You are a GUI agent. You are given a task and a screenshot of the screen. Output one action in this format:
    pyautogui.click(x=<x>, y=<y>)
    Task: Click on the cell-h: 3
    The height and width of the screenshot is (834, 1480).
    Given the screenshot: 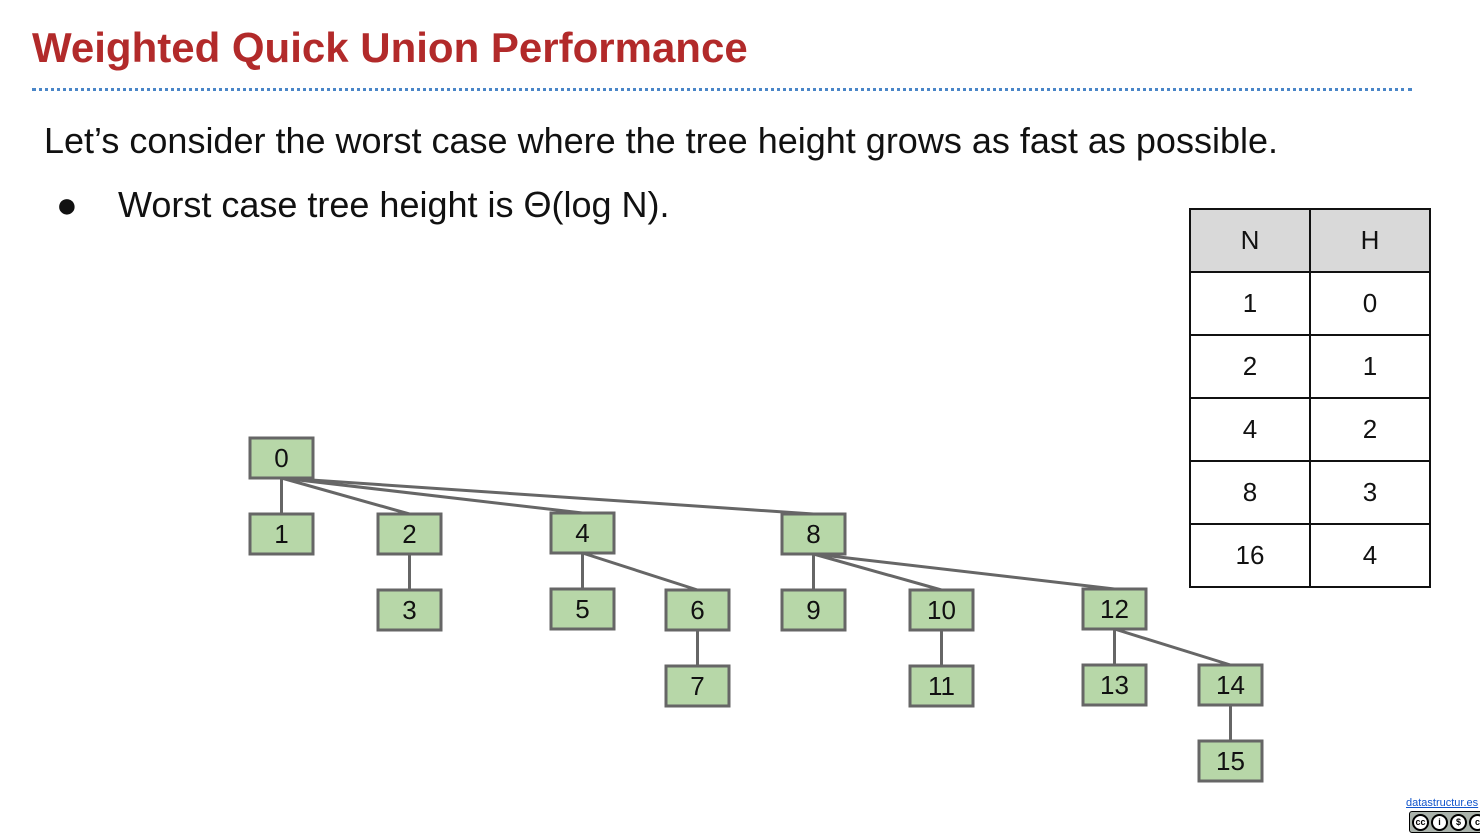 What is the action you would take?
    pyautogui.click(x=1370, y=492)
    